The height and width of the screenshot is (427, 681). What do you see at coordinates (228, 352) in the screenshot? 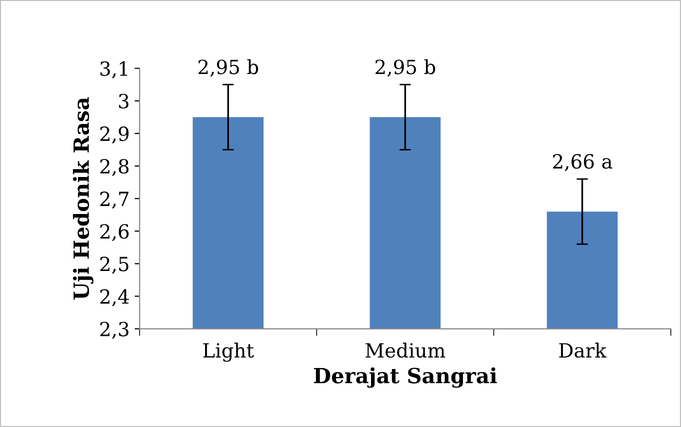
I see `x-tick-label: Light` at bounding box center [228, 352].